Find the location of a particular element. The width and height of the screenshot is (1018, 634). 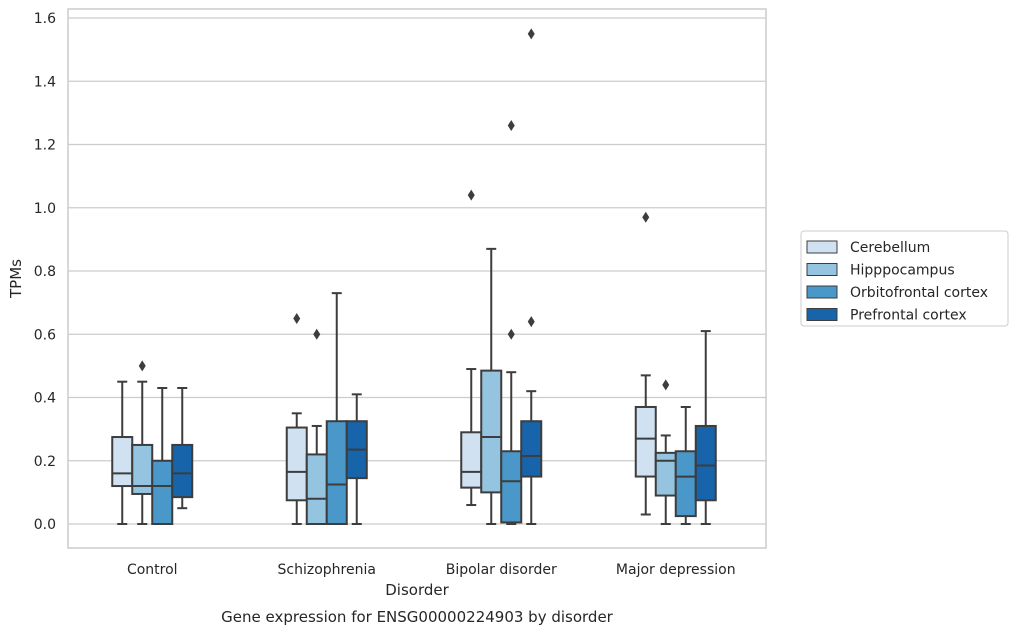

x-tick-label: Major depression is located at coordinates (676, 570).